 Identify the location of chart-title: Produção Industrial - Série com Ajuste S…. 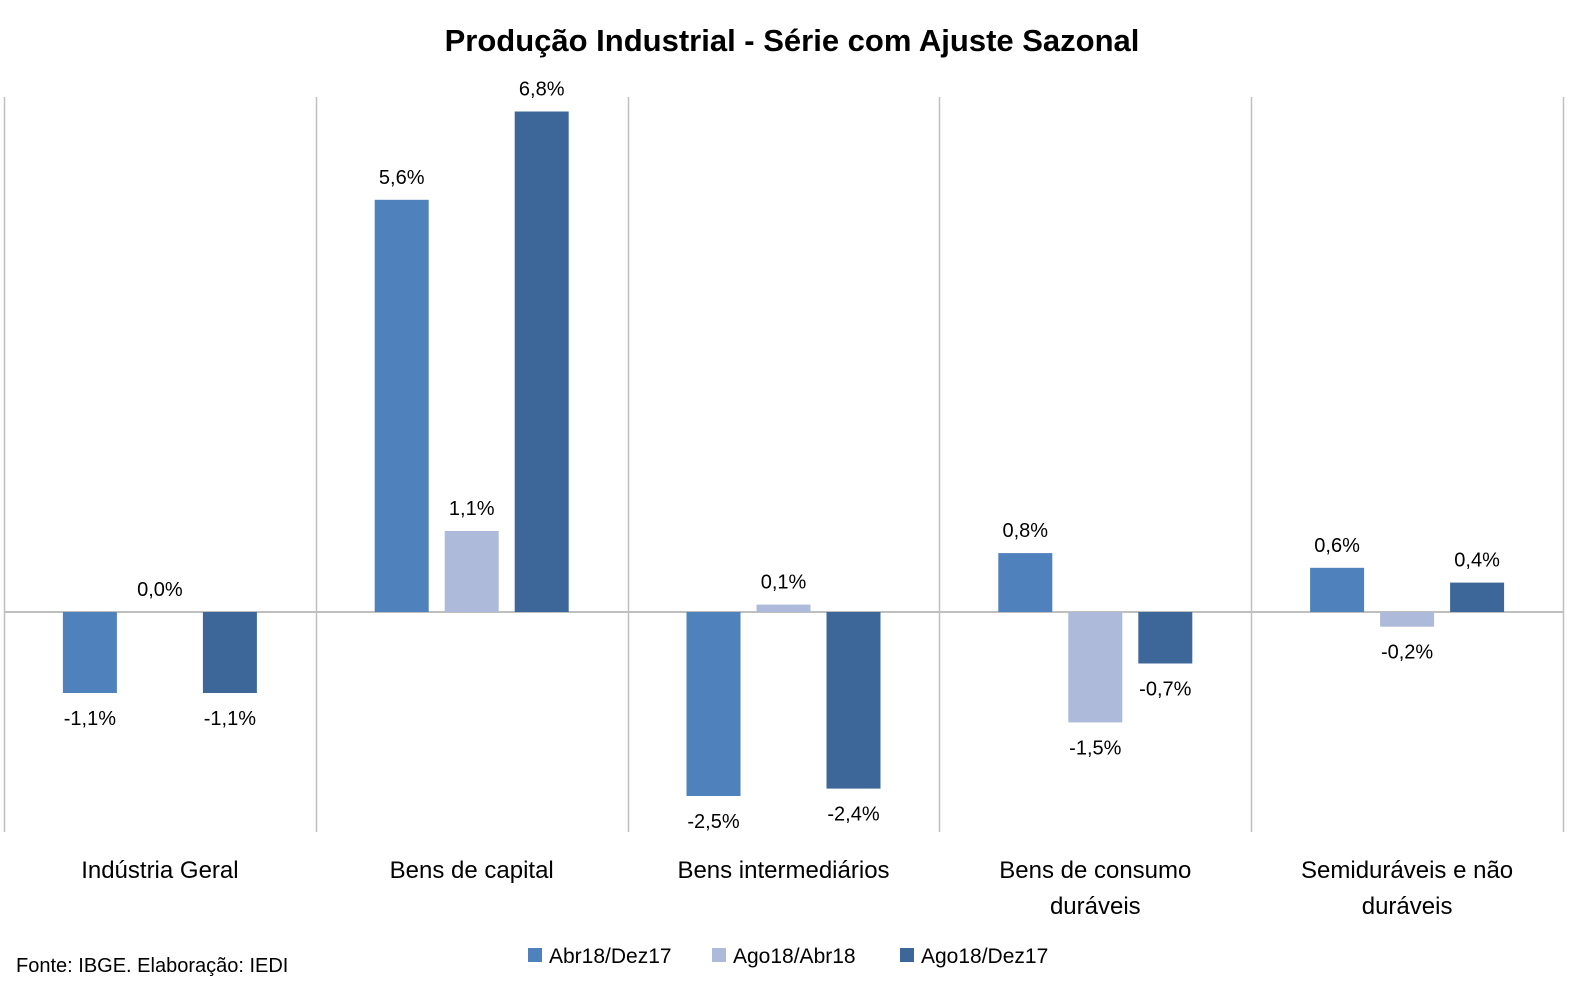
(792, 40).